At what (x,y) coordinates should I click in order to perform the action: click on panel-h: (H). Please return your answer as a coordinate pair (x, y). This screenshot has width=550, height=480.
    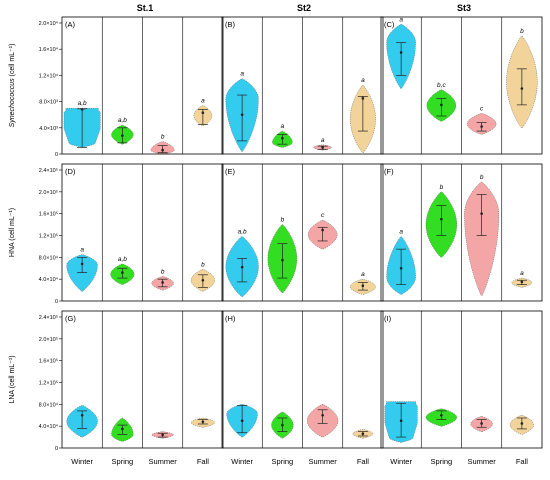
    Looking at the image, I should click on (302, 379).